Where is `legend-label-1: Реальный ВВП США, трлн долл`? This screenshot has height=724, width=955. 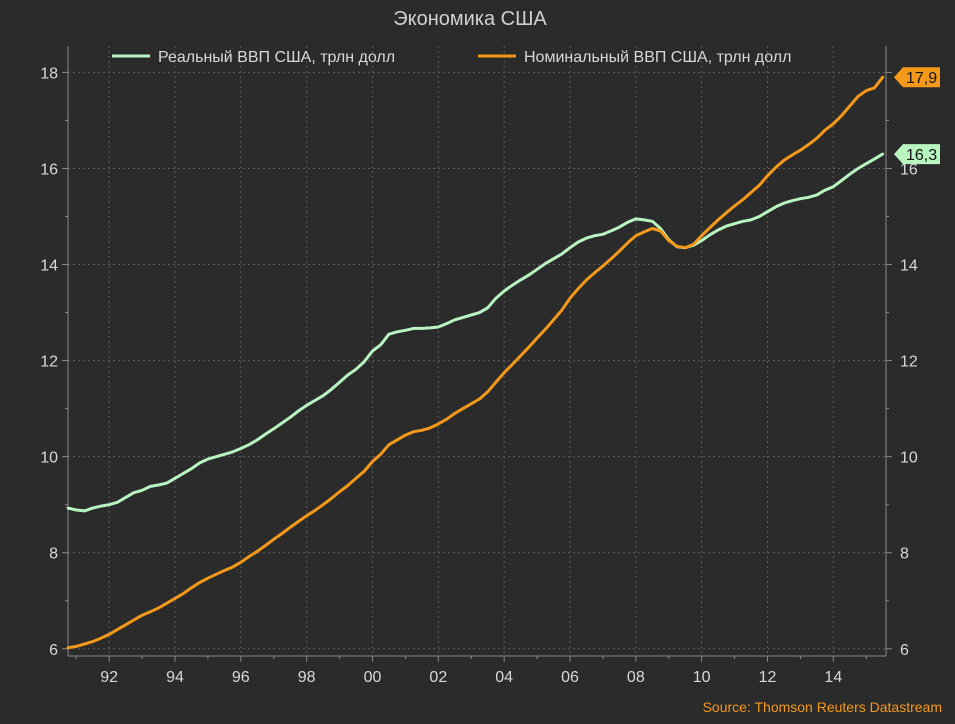
legend-label-1: Реальный ВВП США, трлн долл is located at coordinates (276, 57).